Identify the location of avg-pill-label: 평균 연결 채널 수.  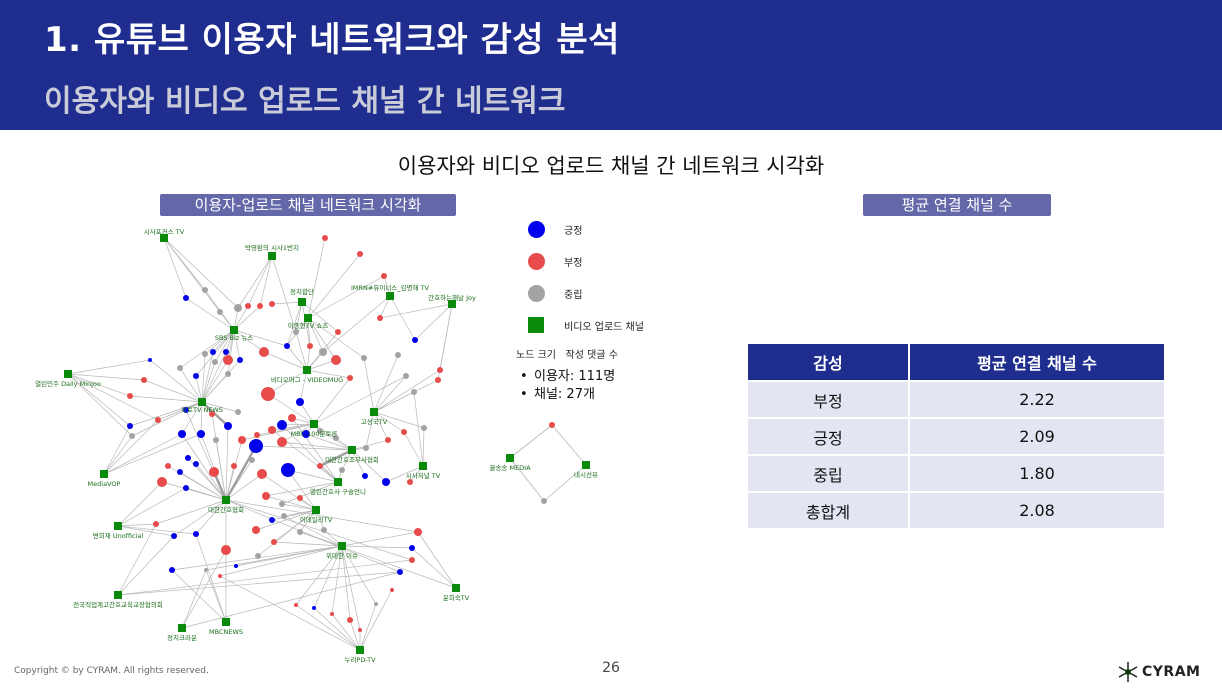
(957, 205).